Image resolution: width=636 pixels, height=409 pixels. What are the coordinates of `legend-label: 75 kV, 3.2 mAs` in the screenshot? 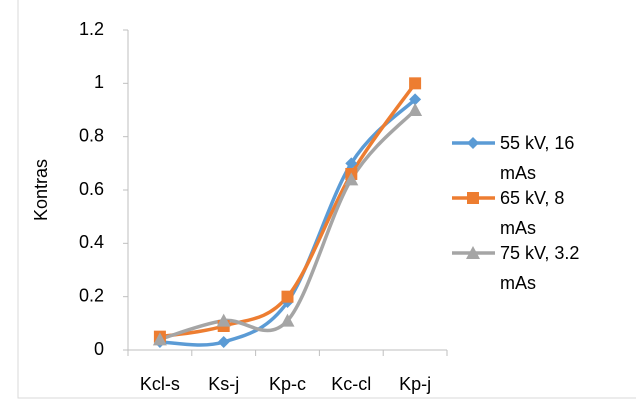 It's located at (540, 268).